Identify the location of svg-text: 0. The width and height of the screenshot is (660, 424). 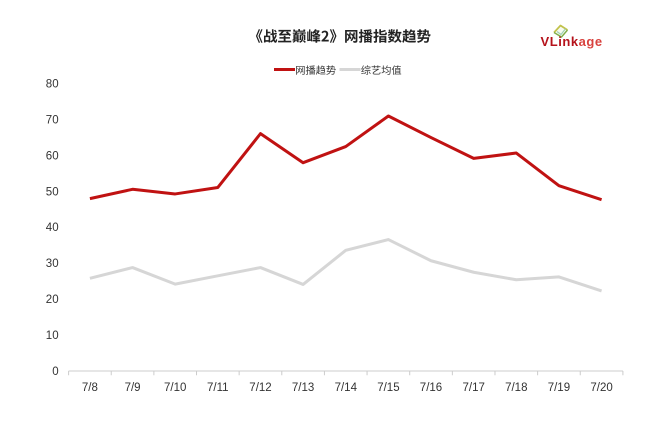
(55, 372).